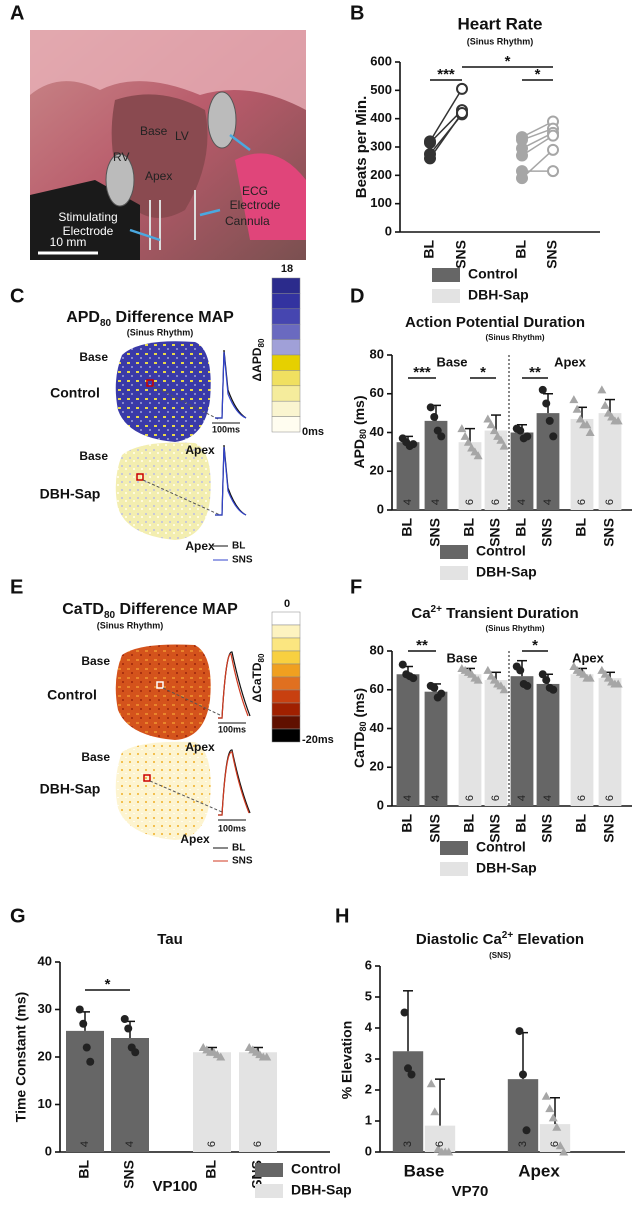  I want to click on tissue, so click(168, 70).